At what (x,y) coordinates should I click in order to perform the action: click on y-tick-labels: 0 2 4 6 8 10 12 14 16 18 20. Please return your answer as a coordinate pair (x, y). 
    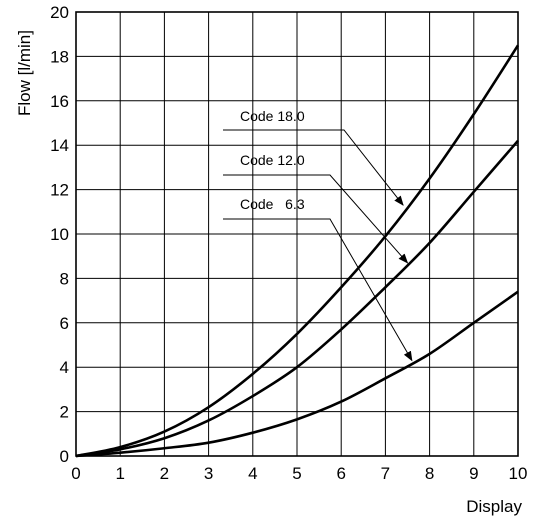
    Looking at the image, I should click on (59, 234).